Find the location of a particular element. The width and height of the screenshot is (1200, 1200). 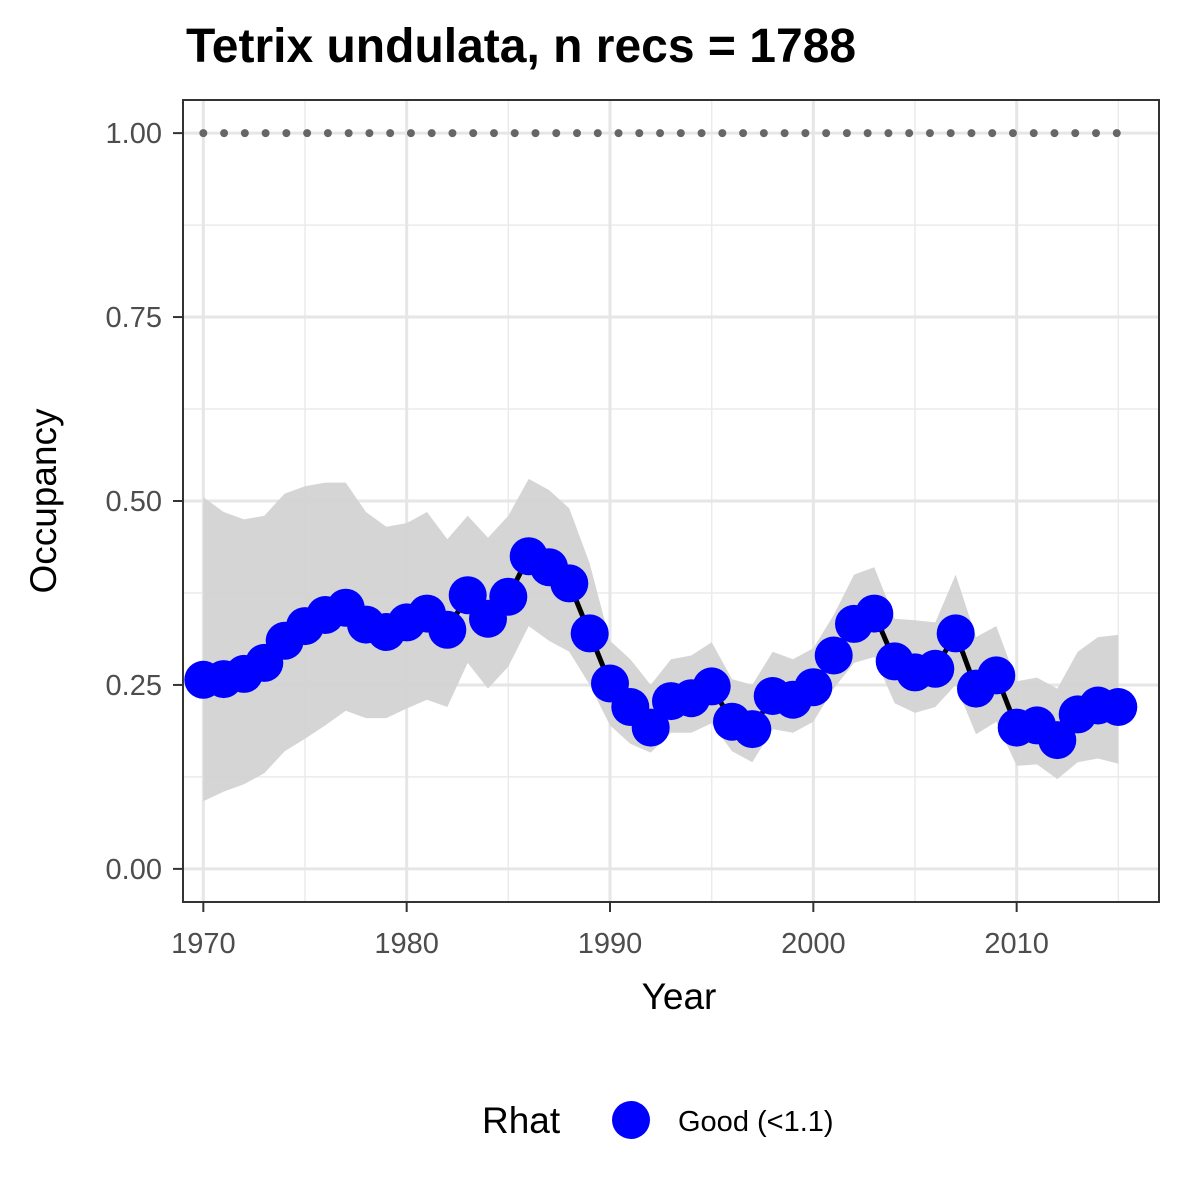

x-axis: 1970 1980 1990 2000 2010 is located at coordinates (610, 931).